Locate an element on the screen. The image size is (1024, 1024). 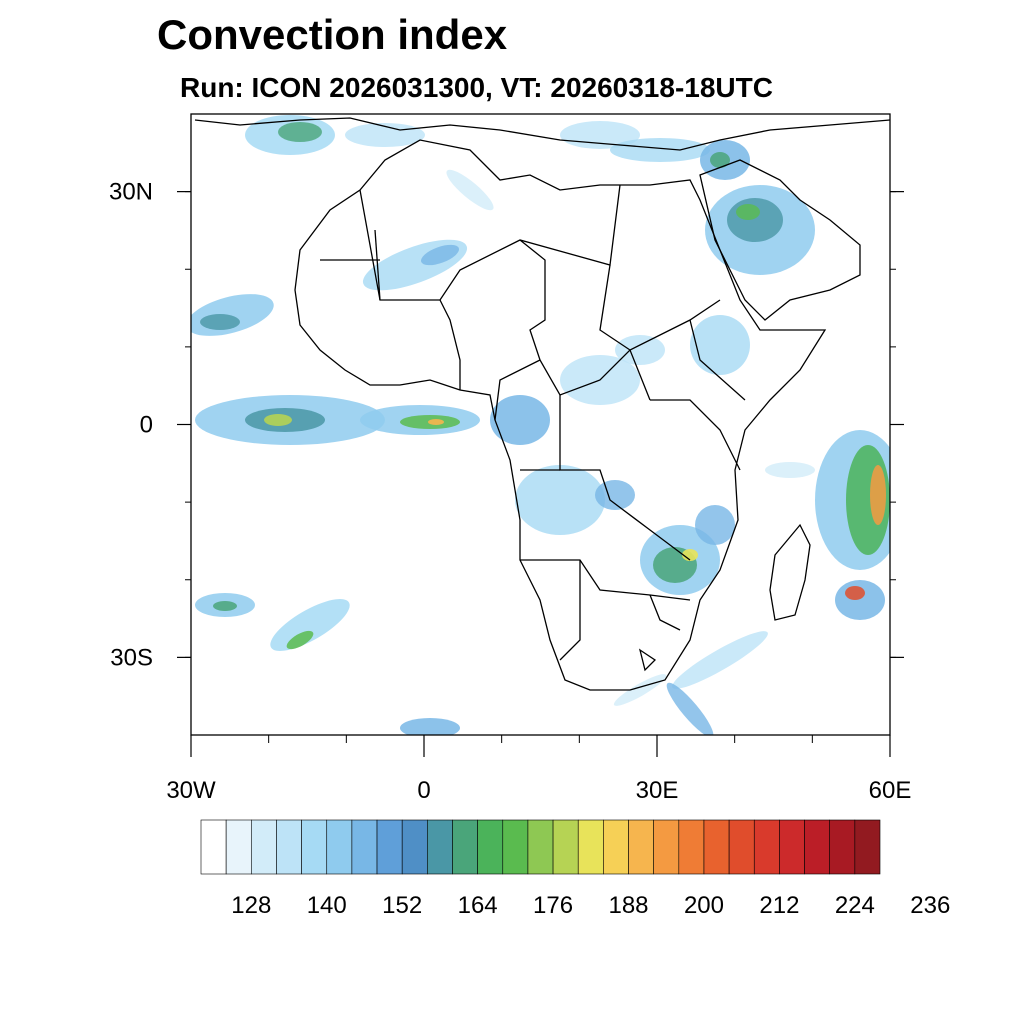
colorbar-label: 140 is located at coordinates (327, 905).